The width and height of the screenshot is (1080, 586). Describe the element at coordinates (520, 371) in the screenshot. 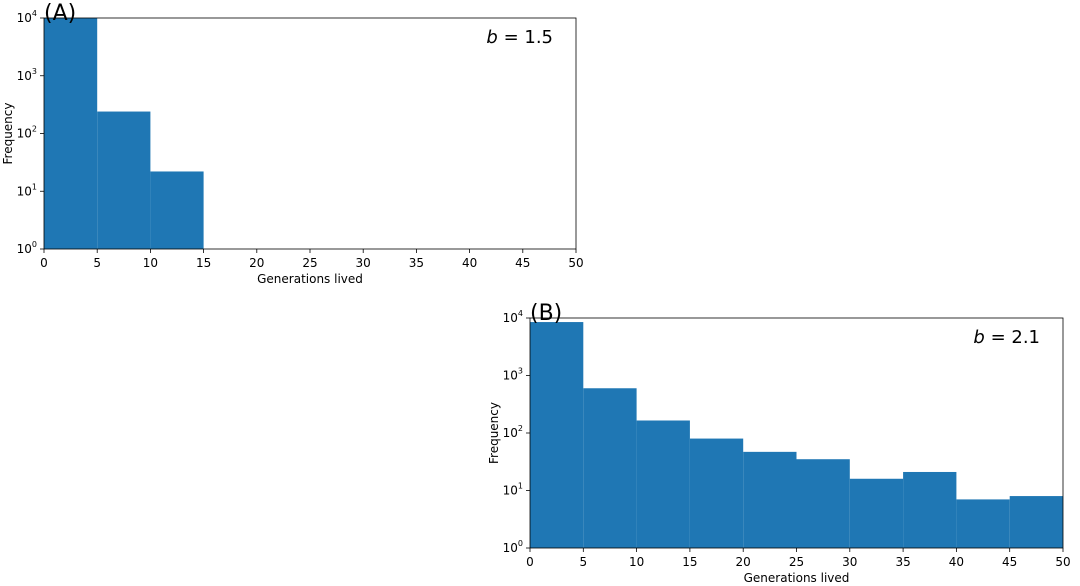

I see `y-tick-exponent-b-3: 3` at that location.